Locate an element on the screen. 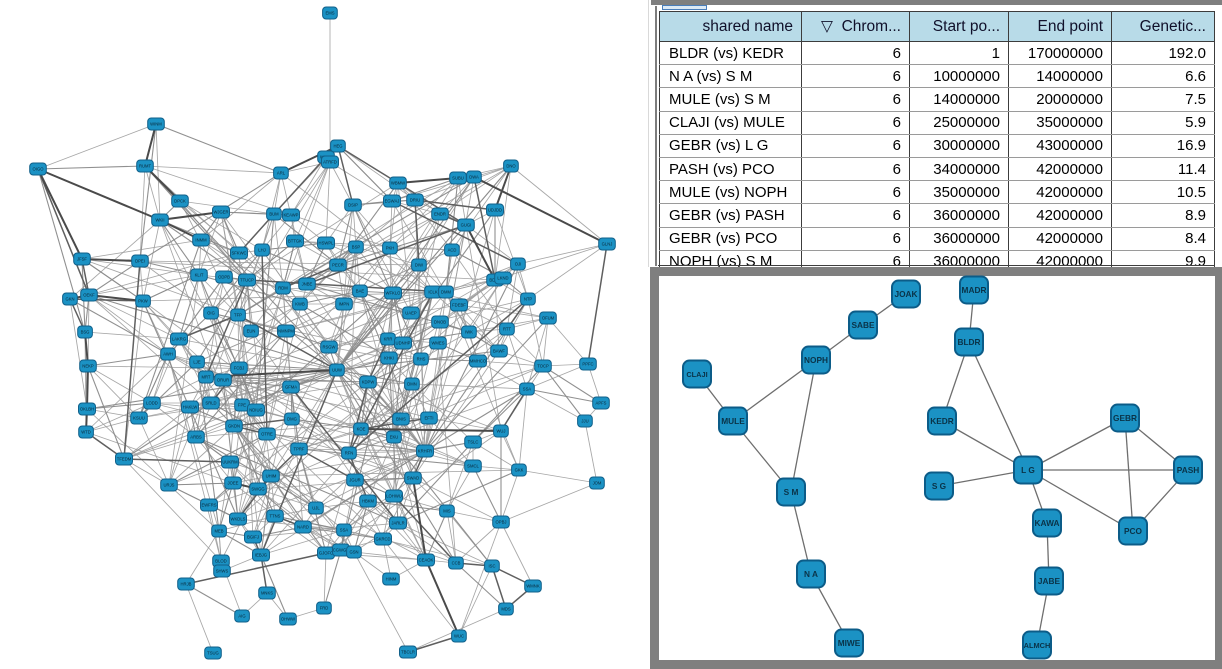  svg-text: WUC is located at coordinates (459, 636).